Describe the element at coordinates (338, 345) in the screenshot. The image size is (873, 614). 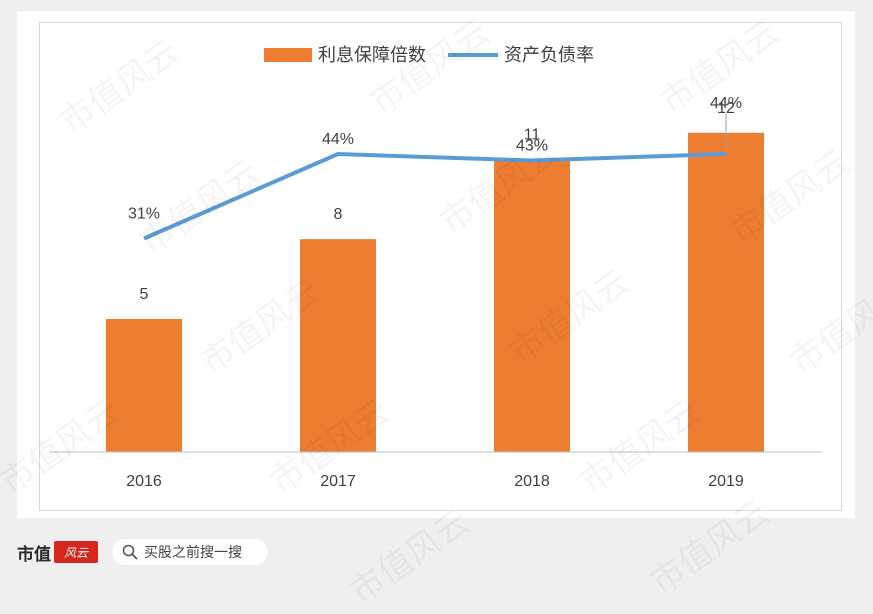
I see `bar-2017` at that location.